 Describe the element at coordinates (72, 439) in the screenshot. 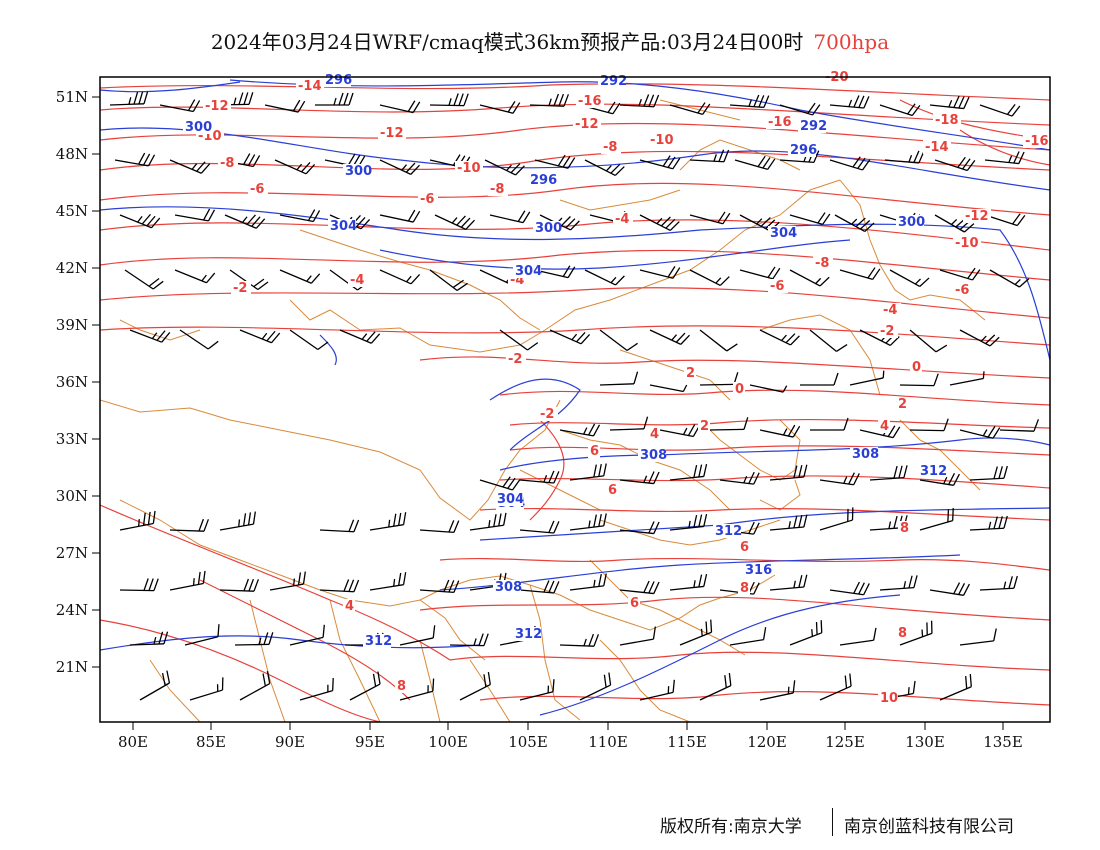

I see `y-tick-label: 33N` at that location.